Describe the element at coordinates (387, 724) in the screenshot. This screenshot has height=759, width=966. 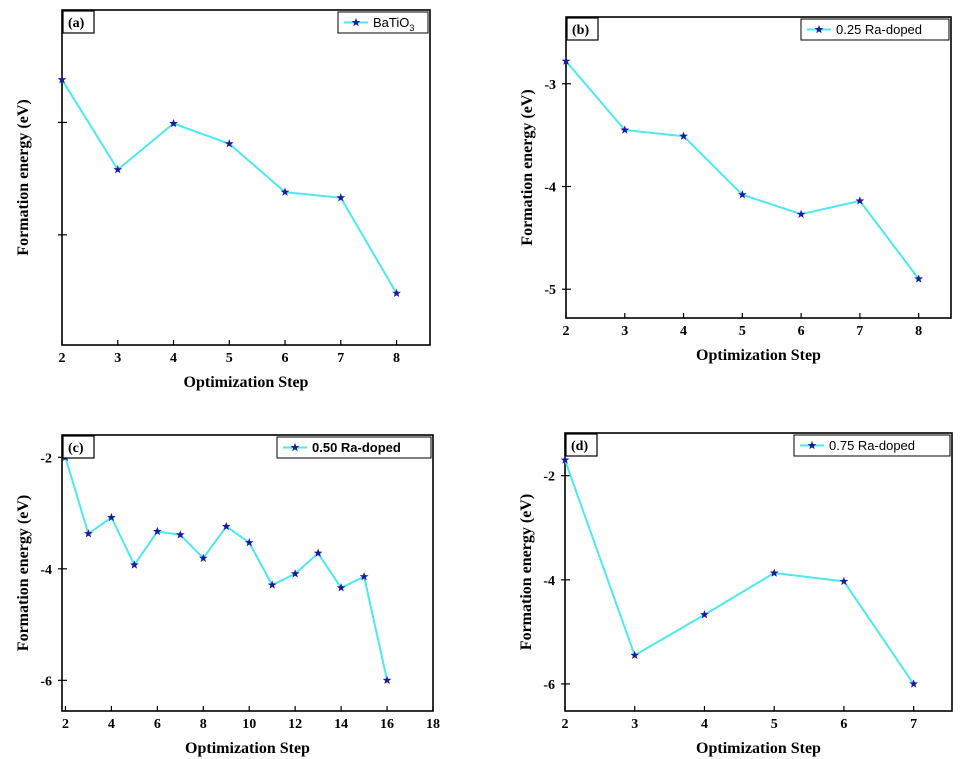
I see `x-tick-label: 16` at that location.